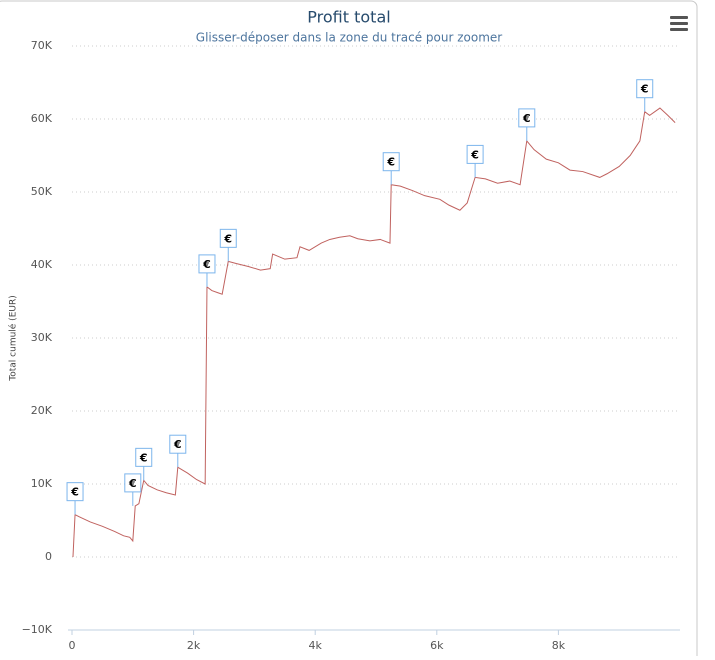 The width and height of the screenshot is (715, 660). Describe the element at coordinates (42, 45) in the screenshot. I see `y-tick-label: 70K` at that location.